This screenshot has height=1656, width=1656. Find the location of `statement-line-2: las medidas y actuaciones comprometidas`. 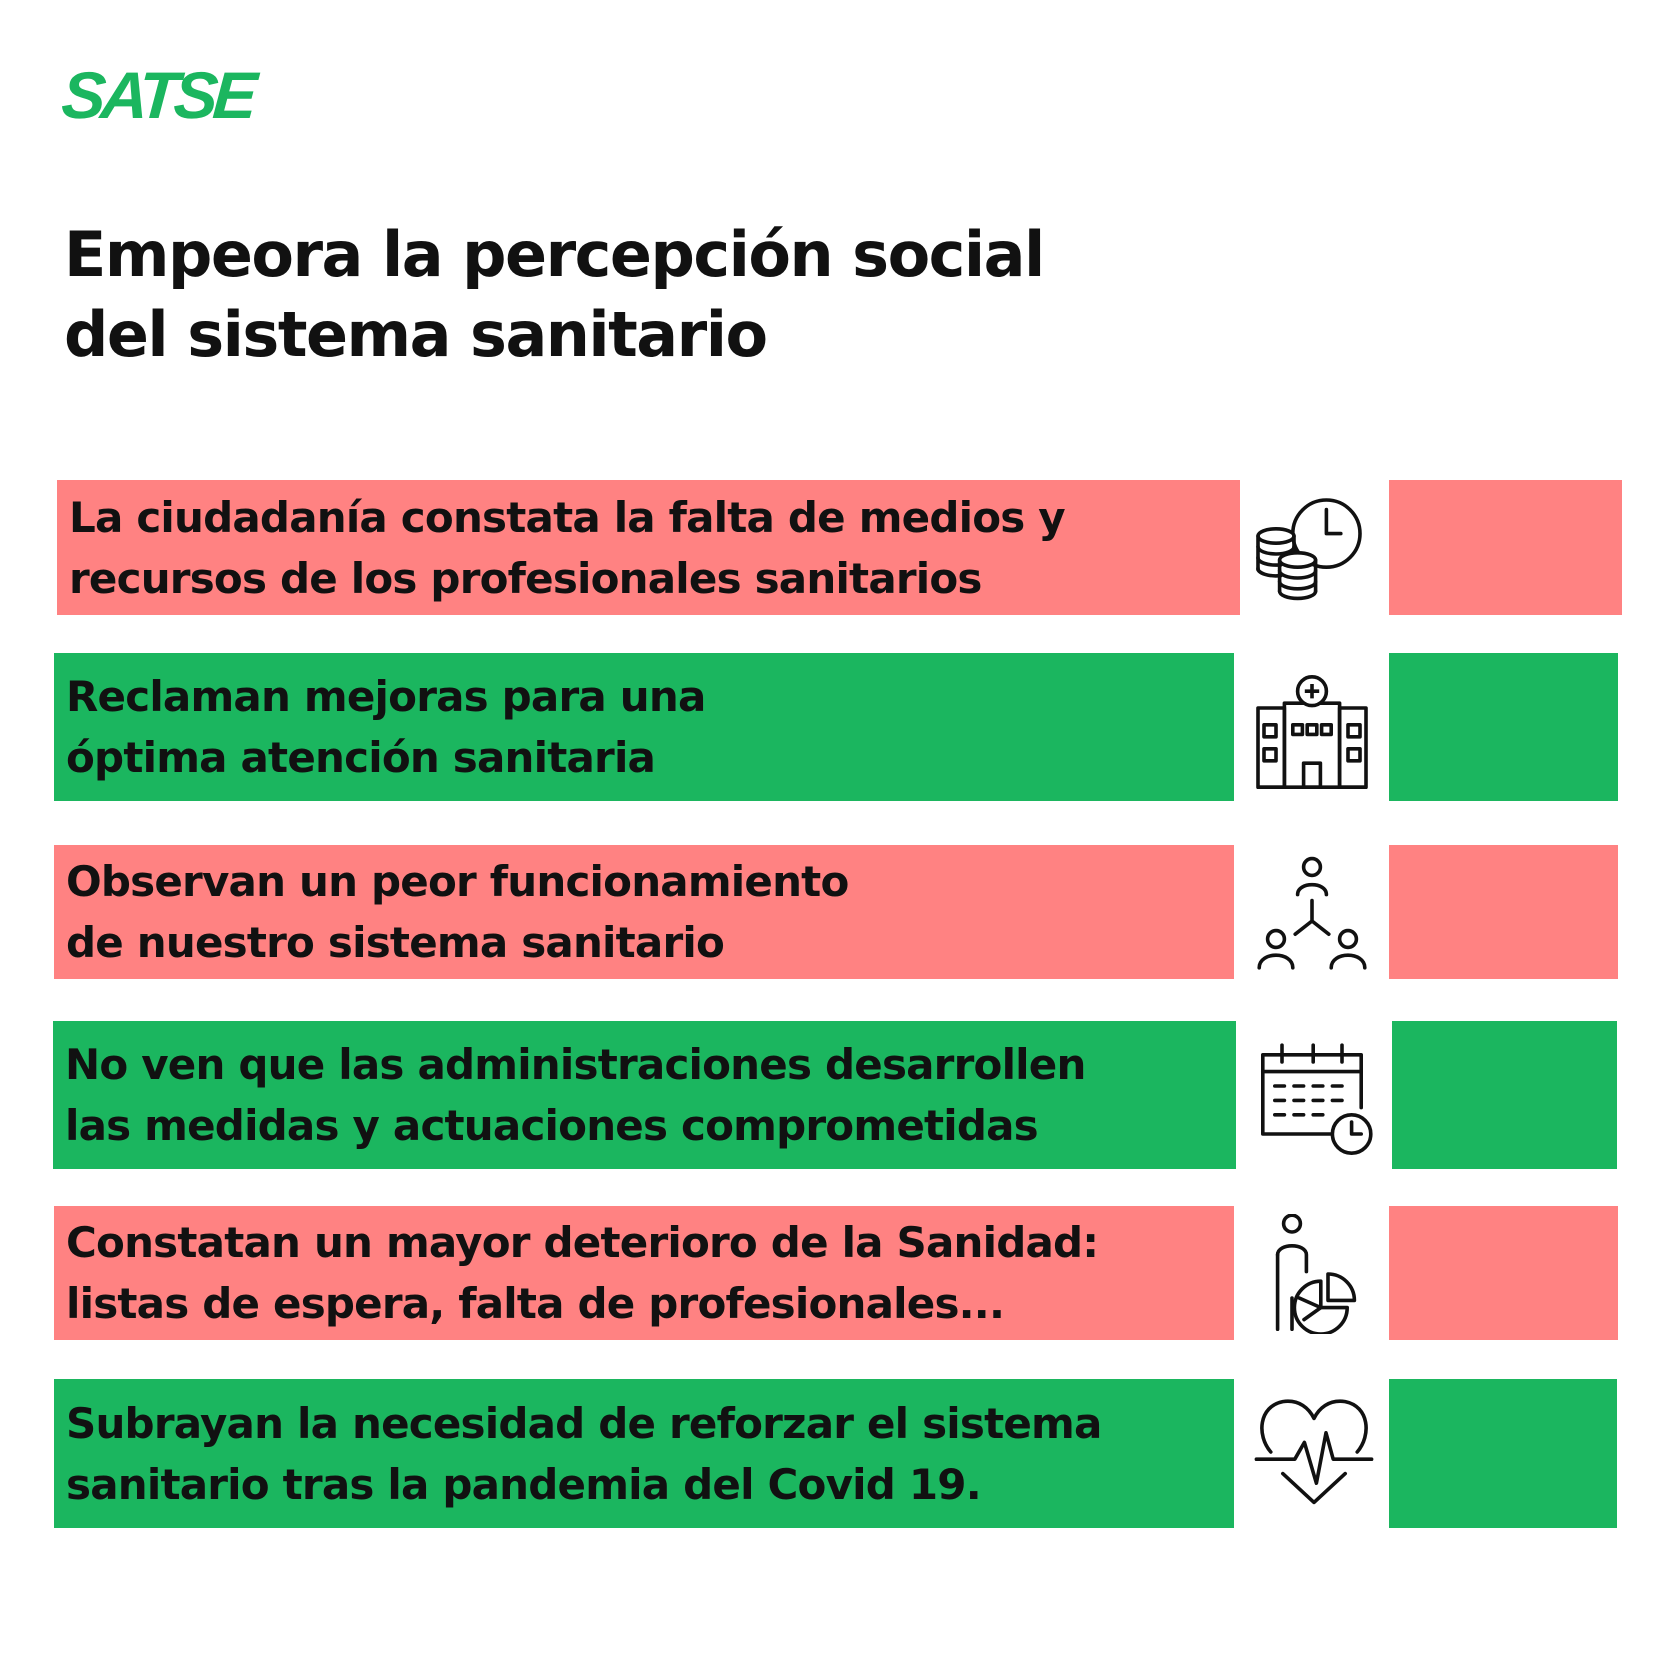

statement-line-2: las medidas y actuaciones comprometidas is located at coordinates (552, 1125).